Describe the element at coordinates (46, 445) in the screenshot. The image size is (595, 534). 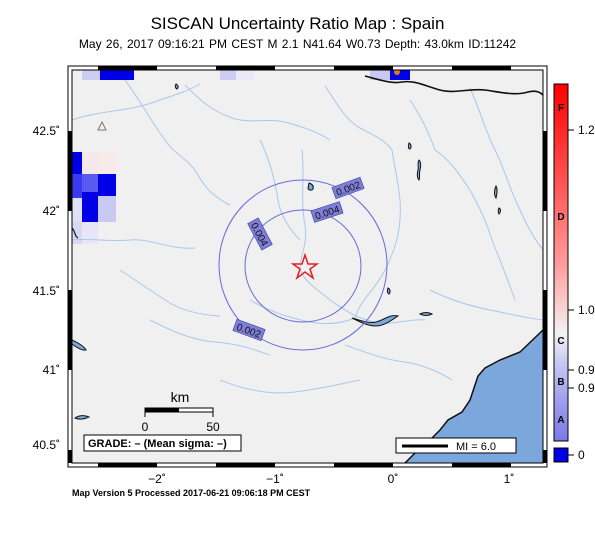
I see `lat-label: 40.5˚` at that location.